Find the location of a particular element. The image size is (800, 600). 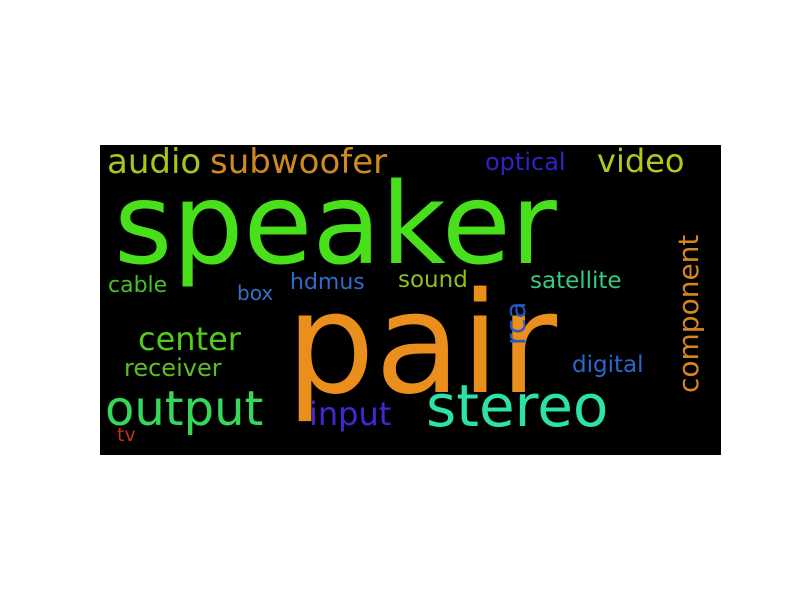

word-sound: sound is located at coordinates (433, 280).